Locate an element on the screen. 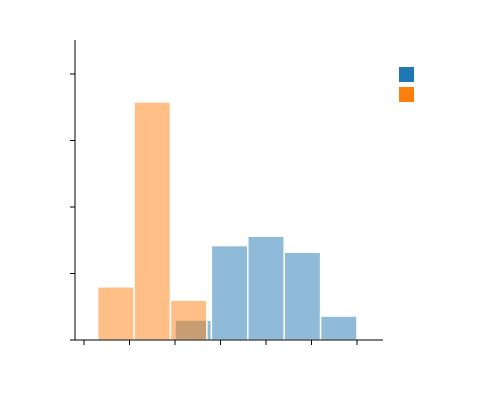 The image size is (500, 400). legend is located at coordinates (406, 84).